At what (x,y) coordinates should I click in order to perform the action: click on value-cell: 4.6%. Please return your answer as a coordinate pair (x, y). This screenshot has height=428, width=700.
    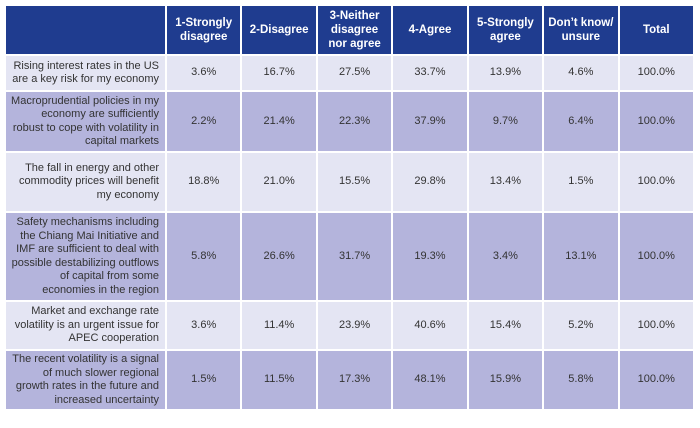
    Looking at the image, I should click on (581, 73).